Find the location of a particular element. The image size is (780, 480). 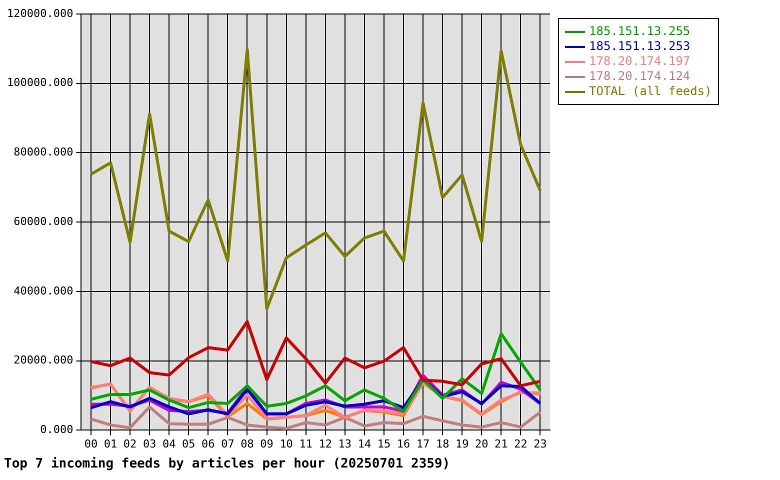

y-tick-label: 0.000 is located at coordinates (57, 429).